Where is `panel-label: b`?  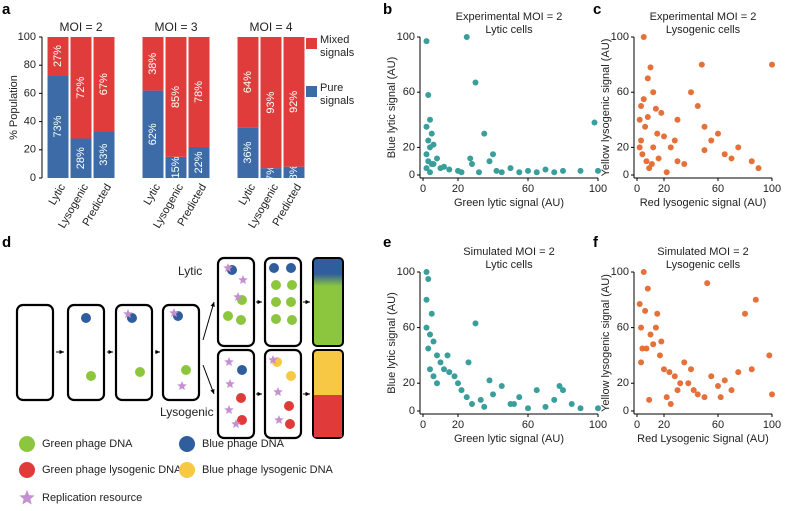
panel-label: b is located at coordinates (387, 9).